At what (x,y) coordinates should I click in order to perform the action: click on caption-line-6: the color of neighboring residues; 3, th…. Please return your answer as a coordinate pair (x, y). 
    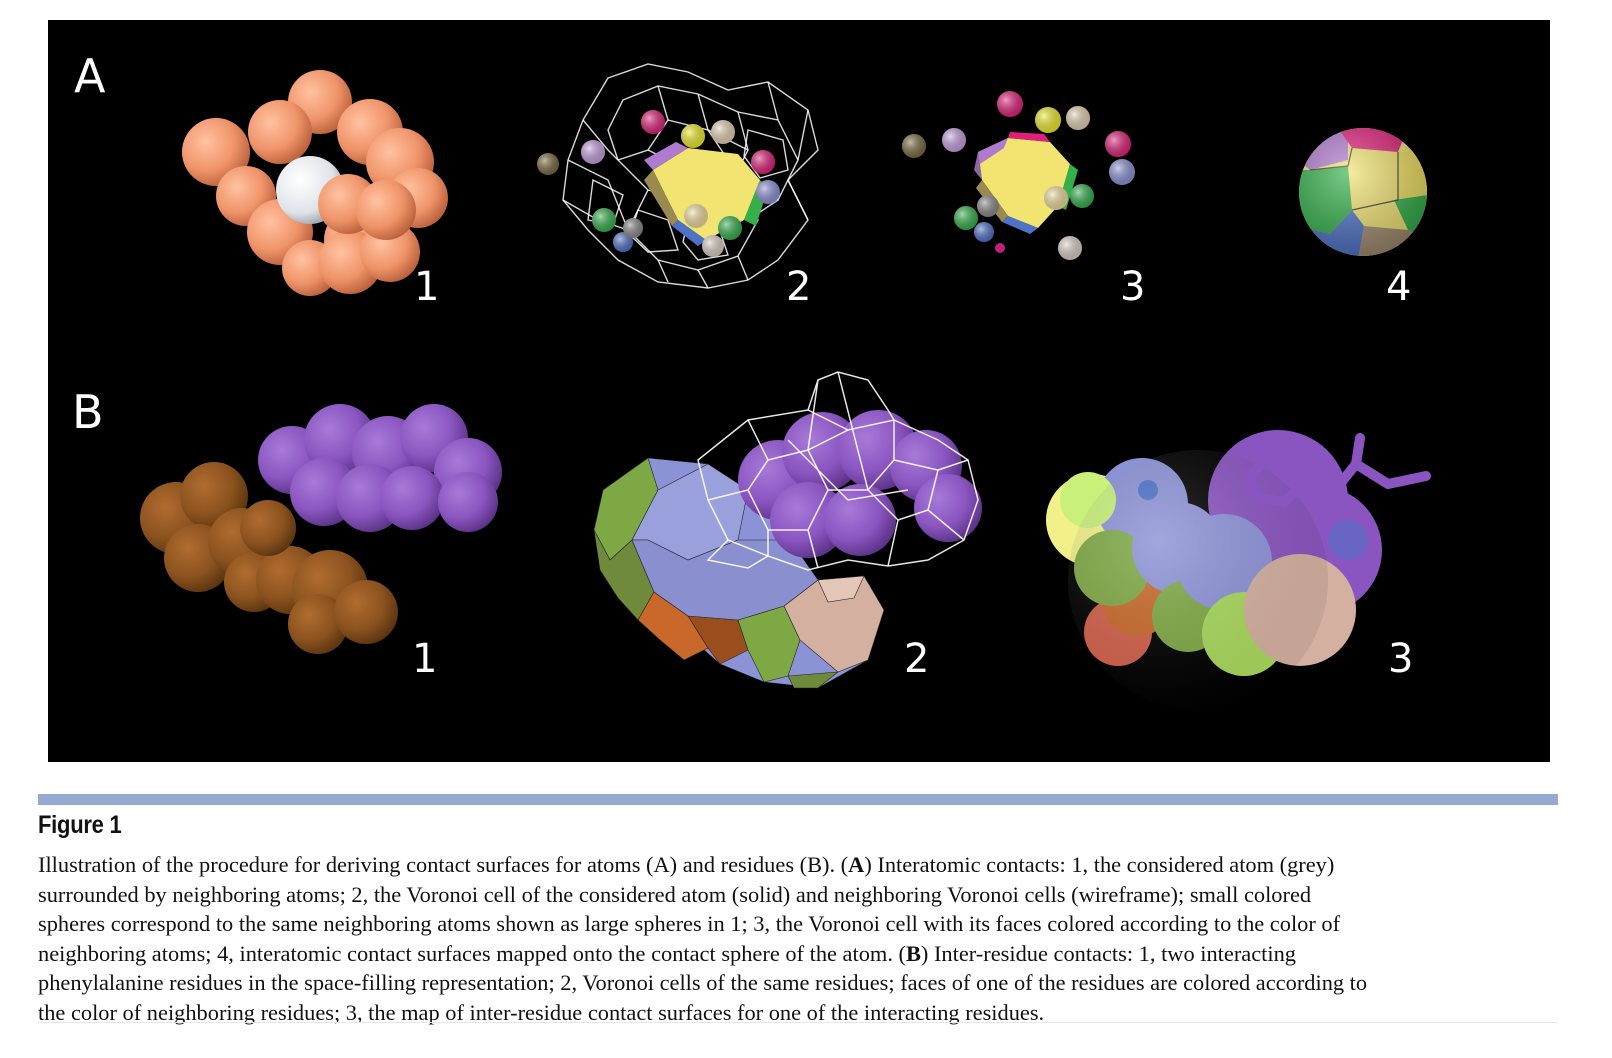
    Looking at the image, I should click on (541, 1012).